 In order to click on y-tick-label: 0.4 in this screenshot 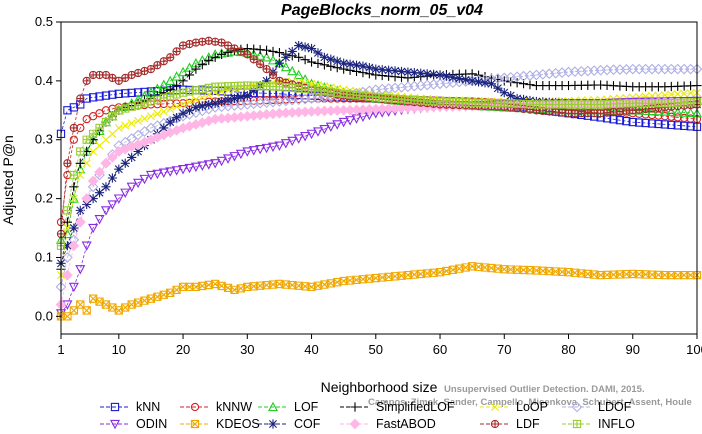, I will do `click(44, 80)`.